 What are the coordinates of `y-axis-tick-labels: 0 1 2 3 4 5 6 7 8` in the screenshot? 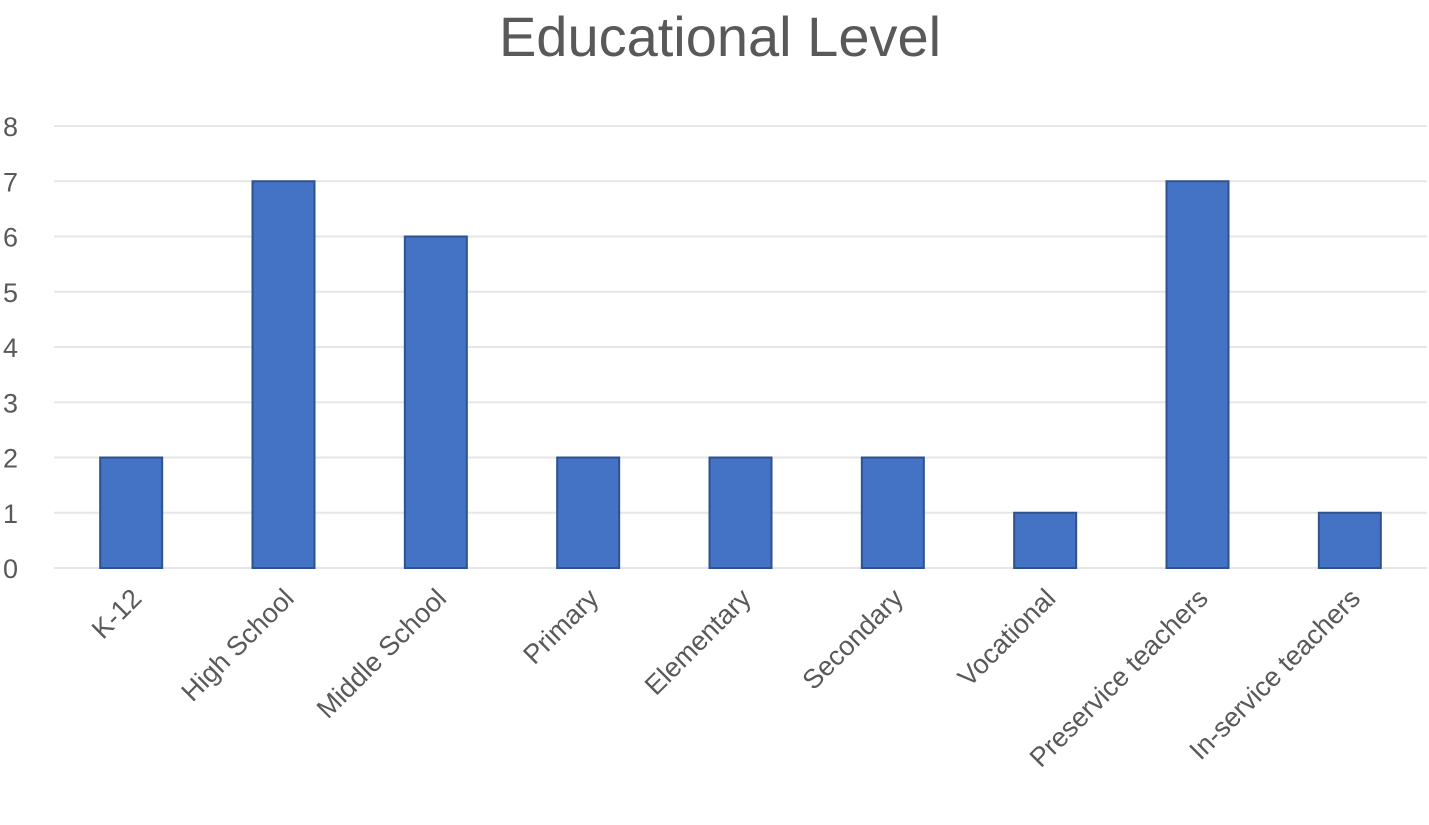 It's located at (10, 348).